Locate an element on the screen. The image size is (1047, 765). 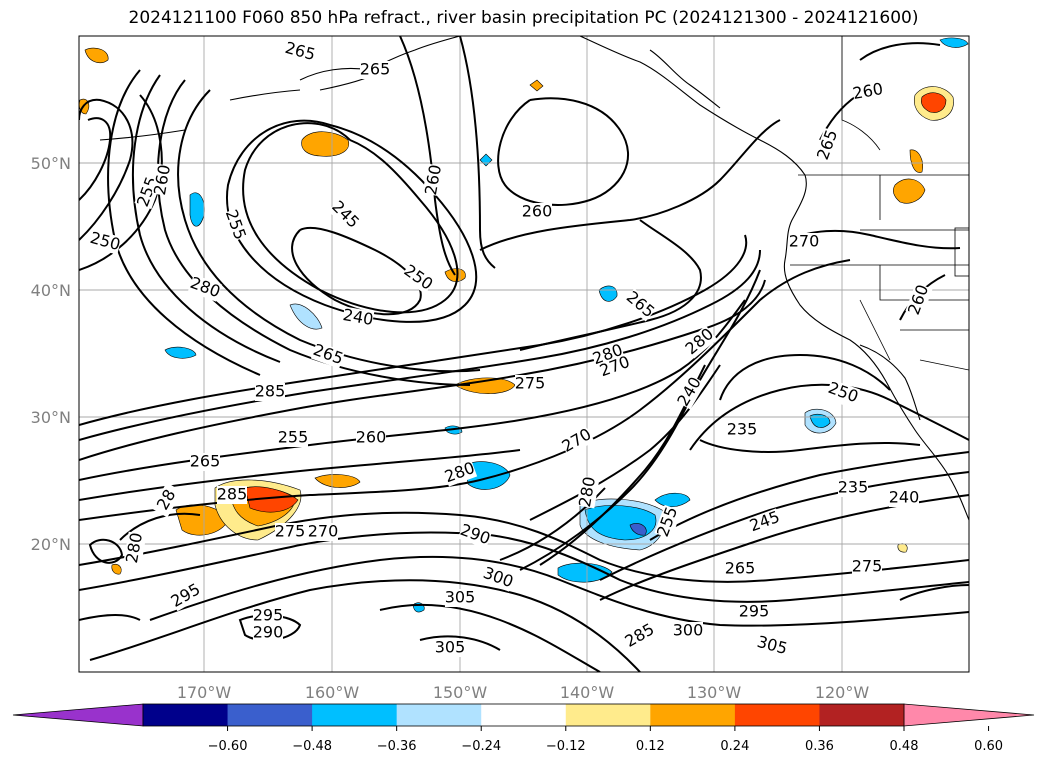
contour-label: 240 is located at coordinates (904, 497).